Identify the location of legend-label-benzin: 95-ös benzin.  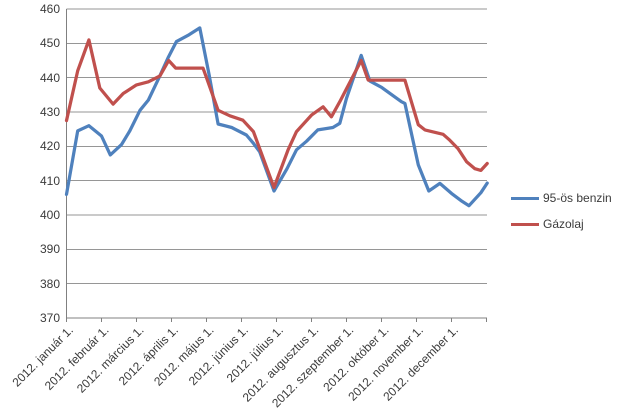
(577, 198).